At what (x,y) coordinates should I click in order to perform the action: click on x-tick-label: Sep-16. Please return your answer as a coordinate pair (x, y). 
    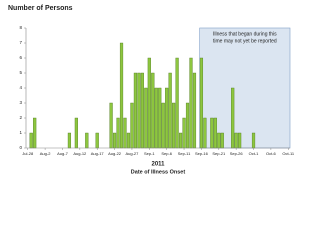
    Looking at the image, I should click on (202, 153).